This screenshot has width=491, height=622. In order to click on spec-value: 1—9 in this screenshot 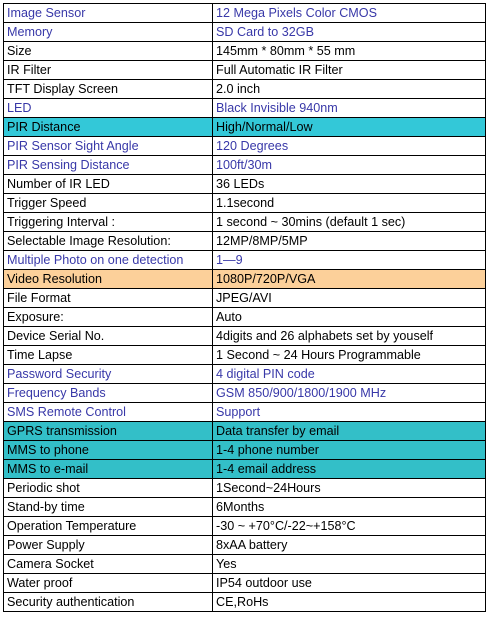, I will do `click(349, 260)`.